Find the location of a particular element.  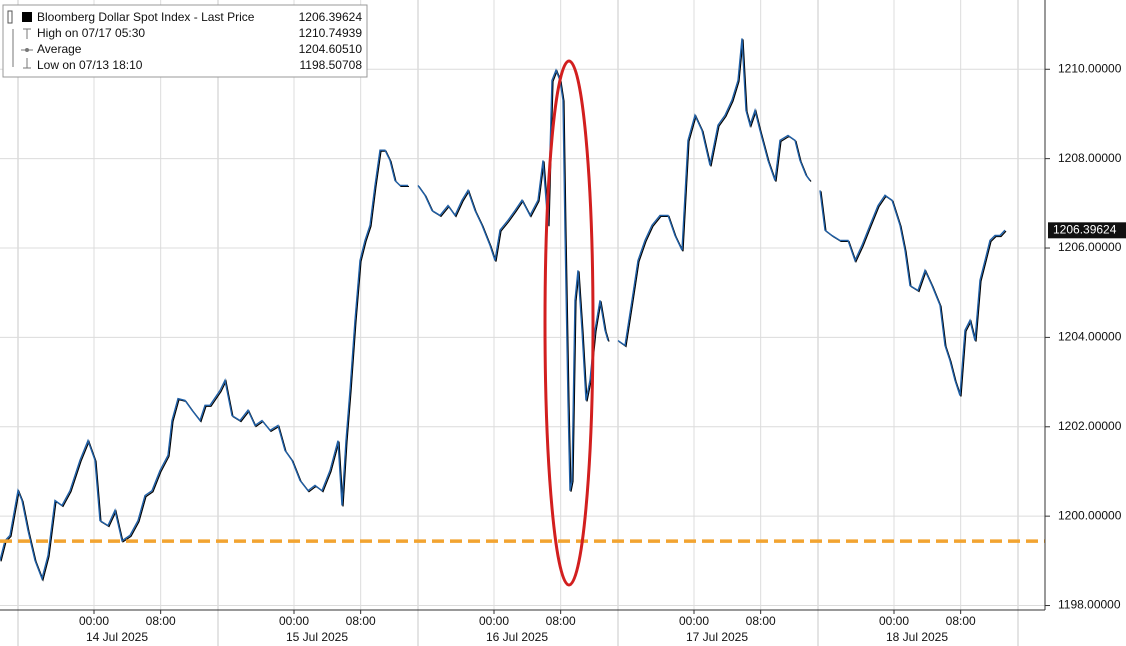

y-tick-label: 1204.00000 is located at coordinates (1090, 337).